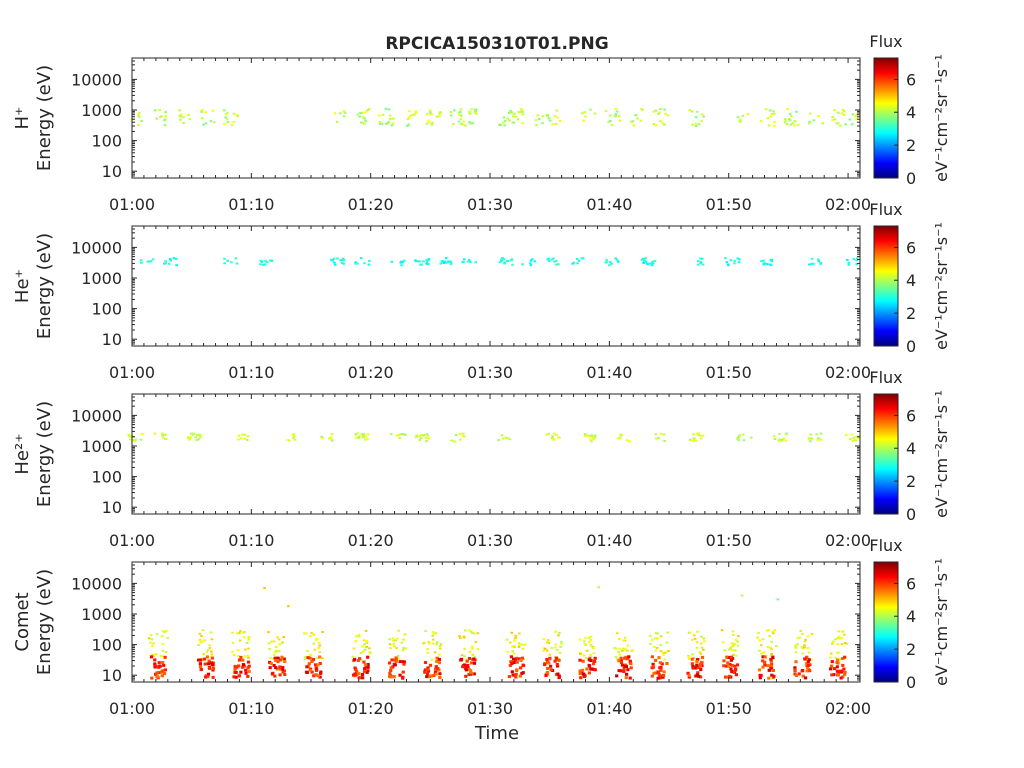  Describe the element at coordinates (101, 446) in the screenshot. I see `y-tick-label: 1000` at that location.